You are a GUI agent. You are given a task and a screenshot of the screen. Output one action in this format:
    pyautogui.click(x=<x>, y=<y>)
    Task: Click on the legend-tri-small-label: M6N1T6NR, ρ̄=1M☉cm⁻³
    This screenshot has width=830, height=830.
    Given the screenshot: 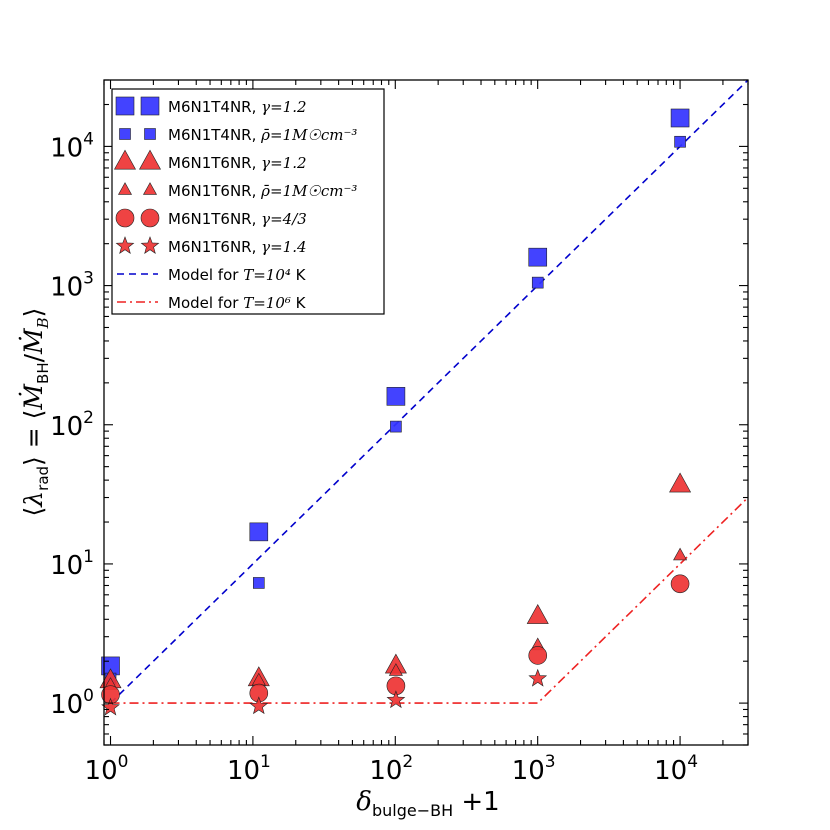 What is the action you would take?
    pyautogui.click(x=262, y=191)
    